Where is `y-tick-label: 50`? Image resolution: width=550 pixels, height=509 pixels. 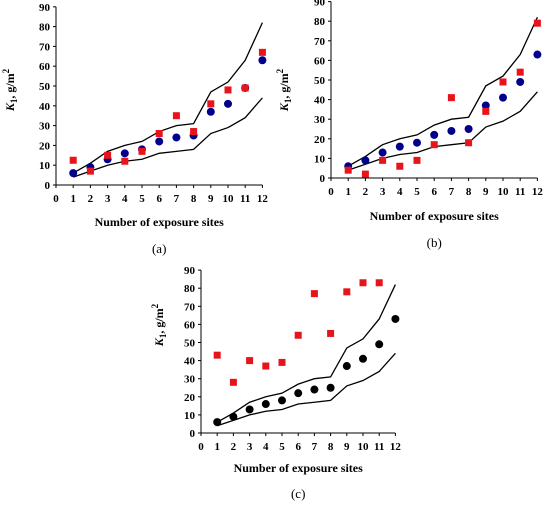 y-tick-label: 50 is located at coordinates (45, 87).